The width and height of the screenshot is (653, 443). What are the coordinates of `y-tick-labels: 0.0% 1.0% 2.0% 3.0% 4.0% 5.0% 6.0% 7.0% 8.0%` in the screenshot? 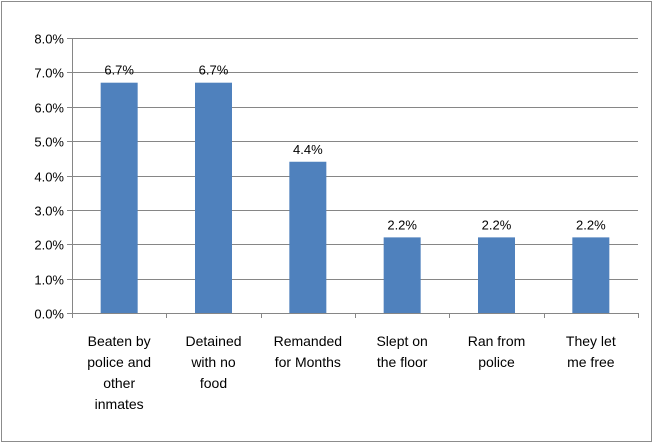 It's located at (49, 177).